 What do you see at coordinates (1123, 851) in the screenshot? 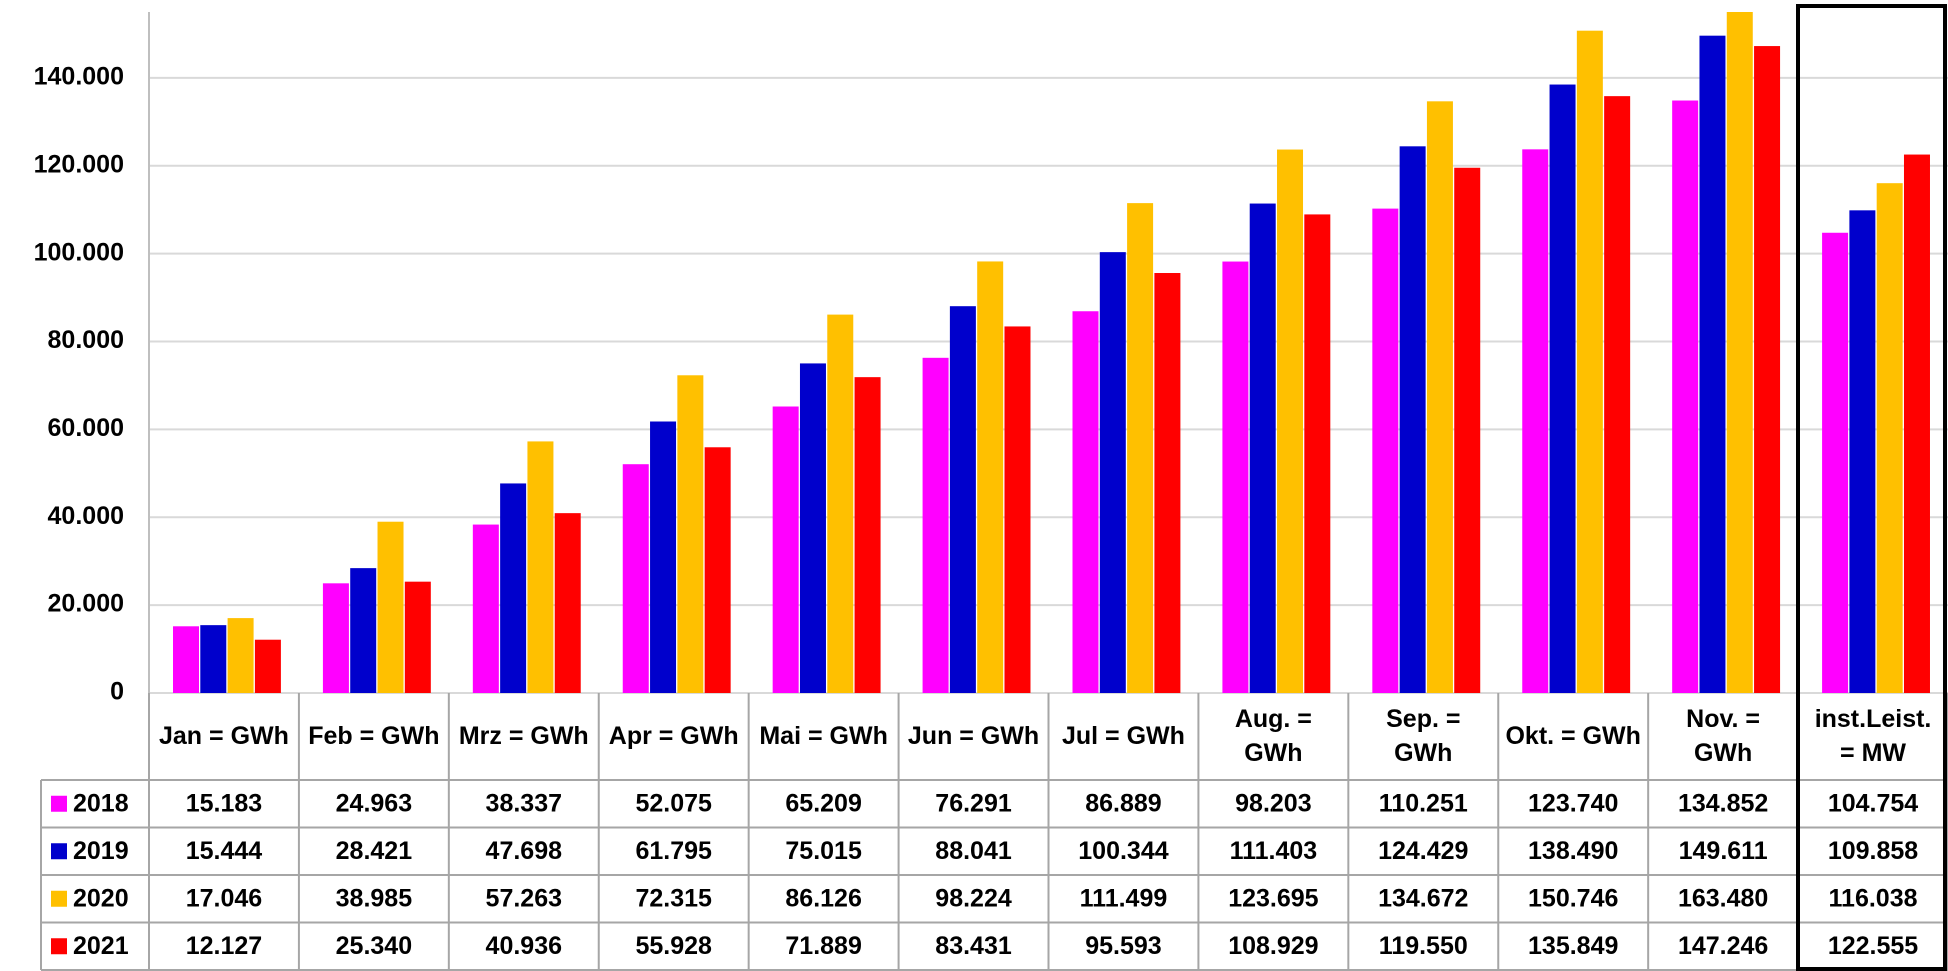
I see `table-value: 100.344` at bounding box center [1123, 851].